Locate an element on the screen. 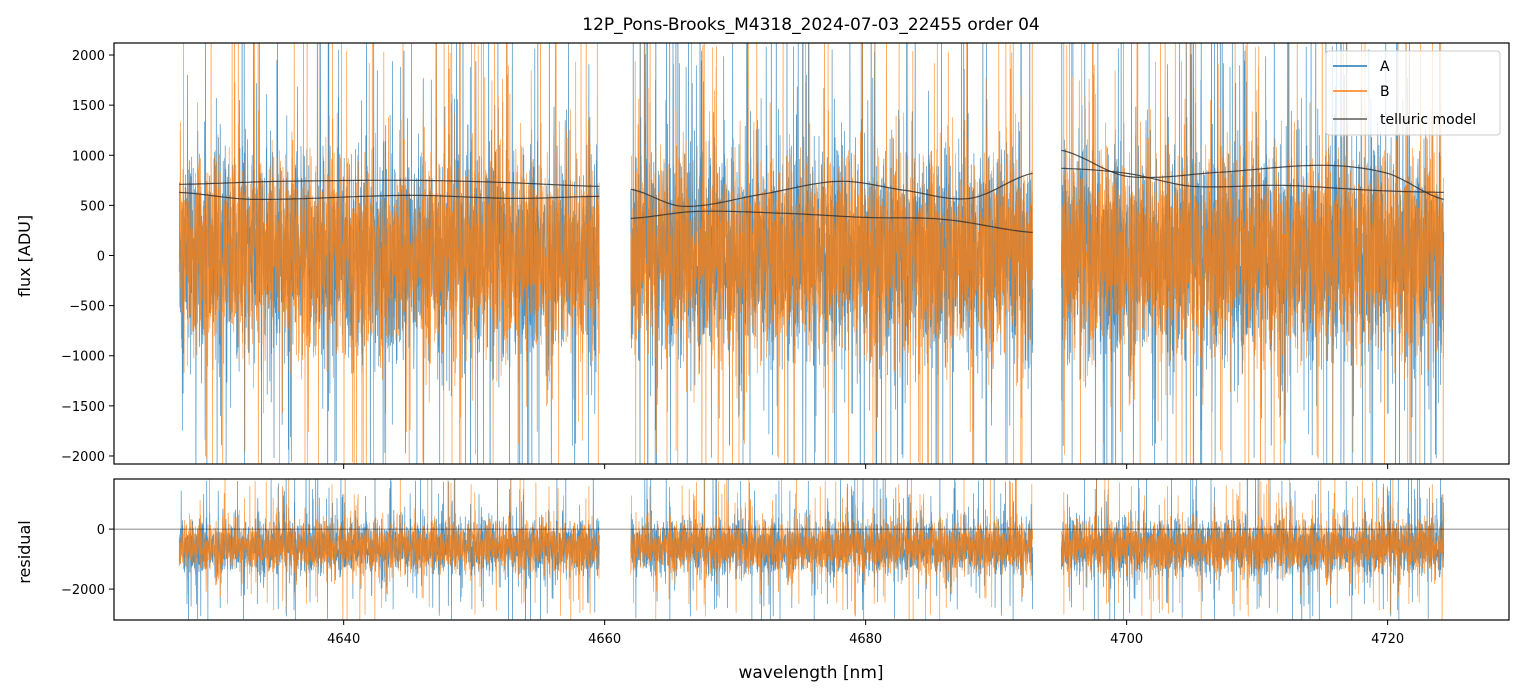 Image resolution: width=1523 pixels, height=700 pixels. flux-y-tick-label: −2000 is located at coordinates (83, 457).